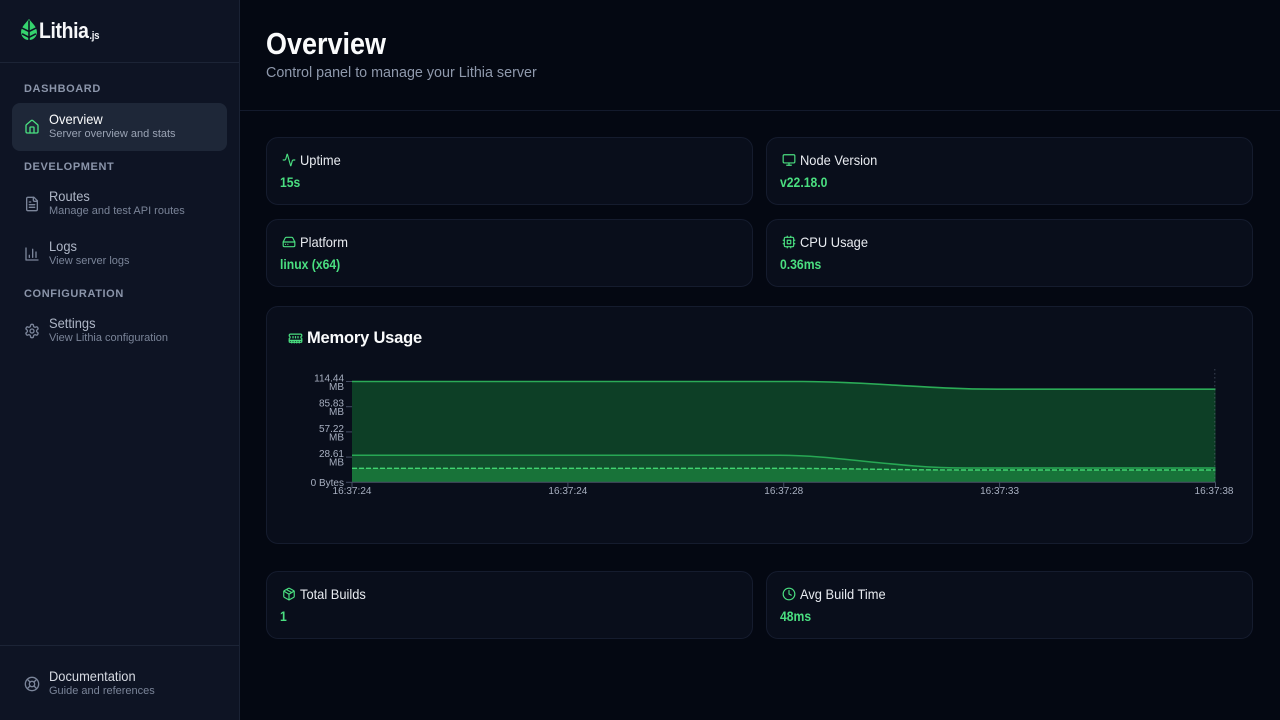 The width and height of the screenshot is (1280, 720). Describe the element at coordinates (999, 491) in the screenshot. I see `svg-text: 16:37:33` at that location.